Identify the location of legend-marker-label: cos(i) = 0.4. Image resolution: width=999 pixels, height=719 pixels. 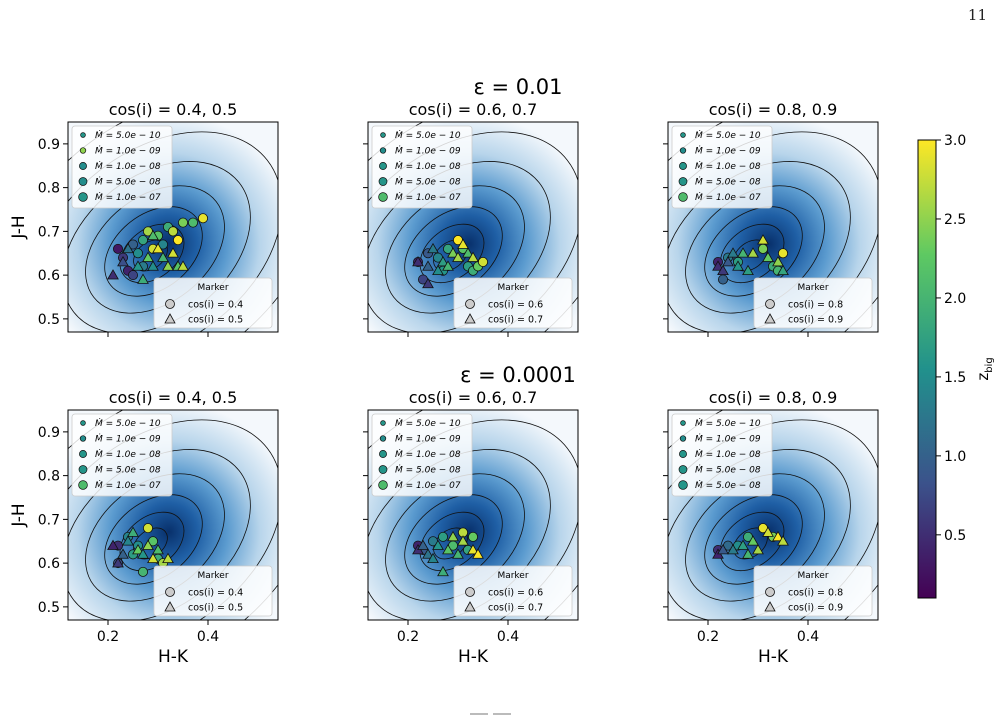
(215, 305).